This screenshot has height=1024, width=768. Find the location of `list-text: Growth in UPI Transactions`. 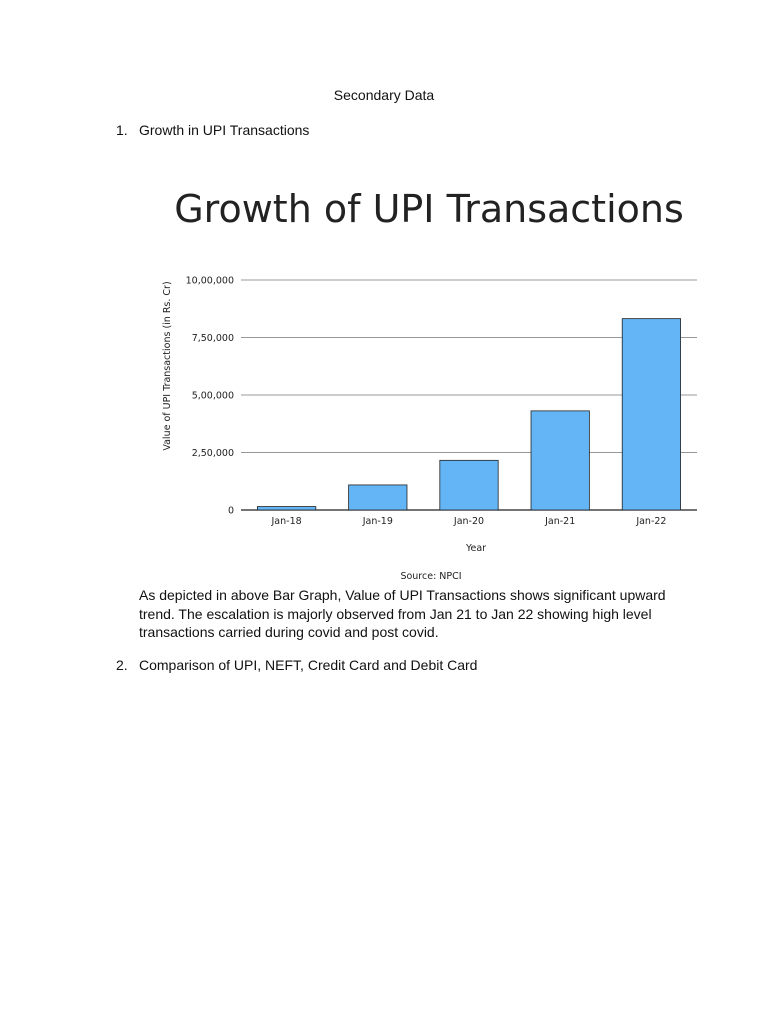

list-text: Growth in UPI Transactions is located at coordinates (224, 130).